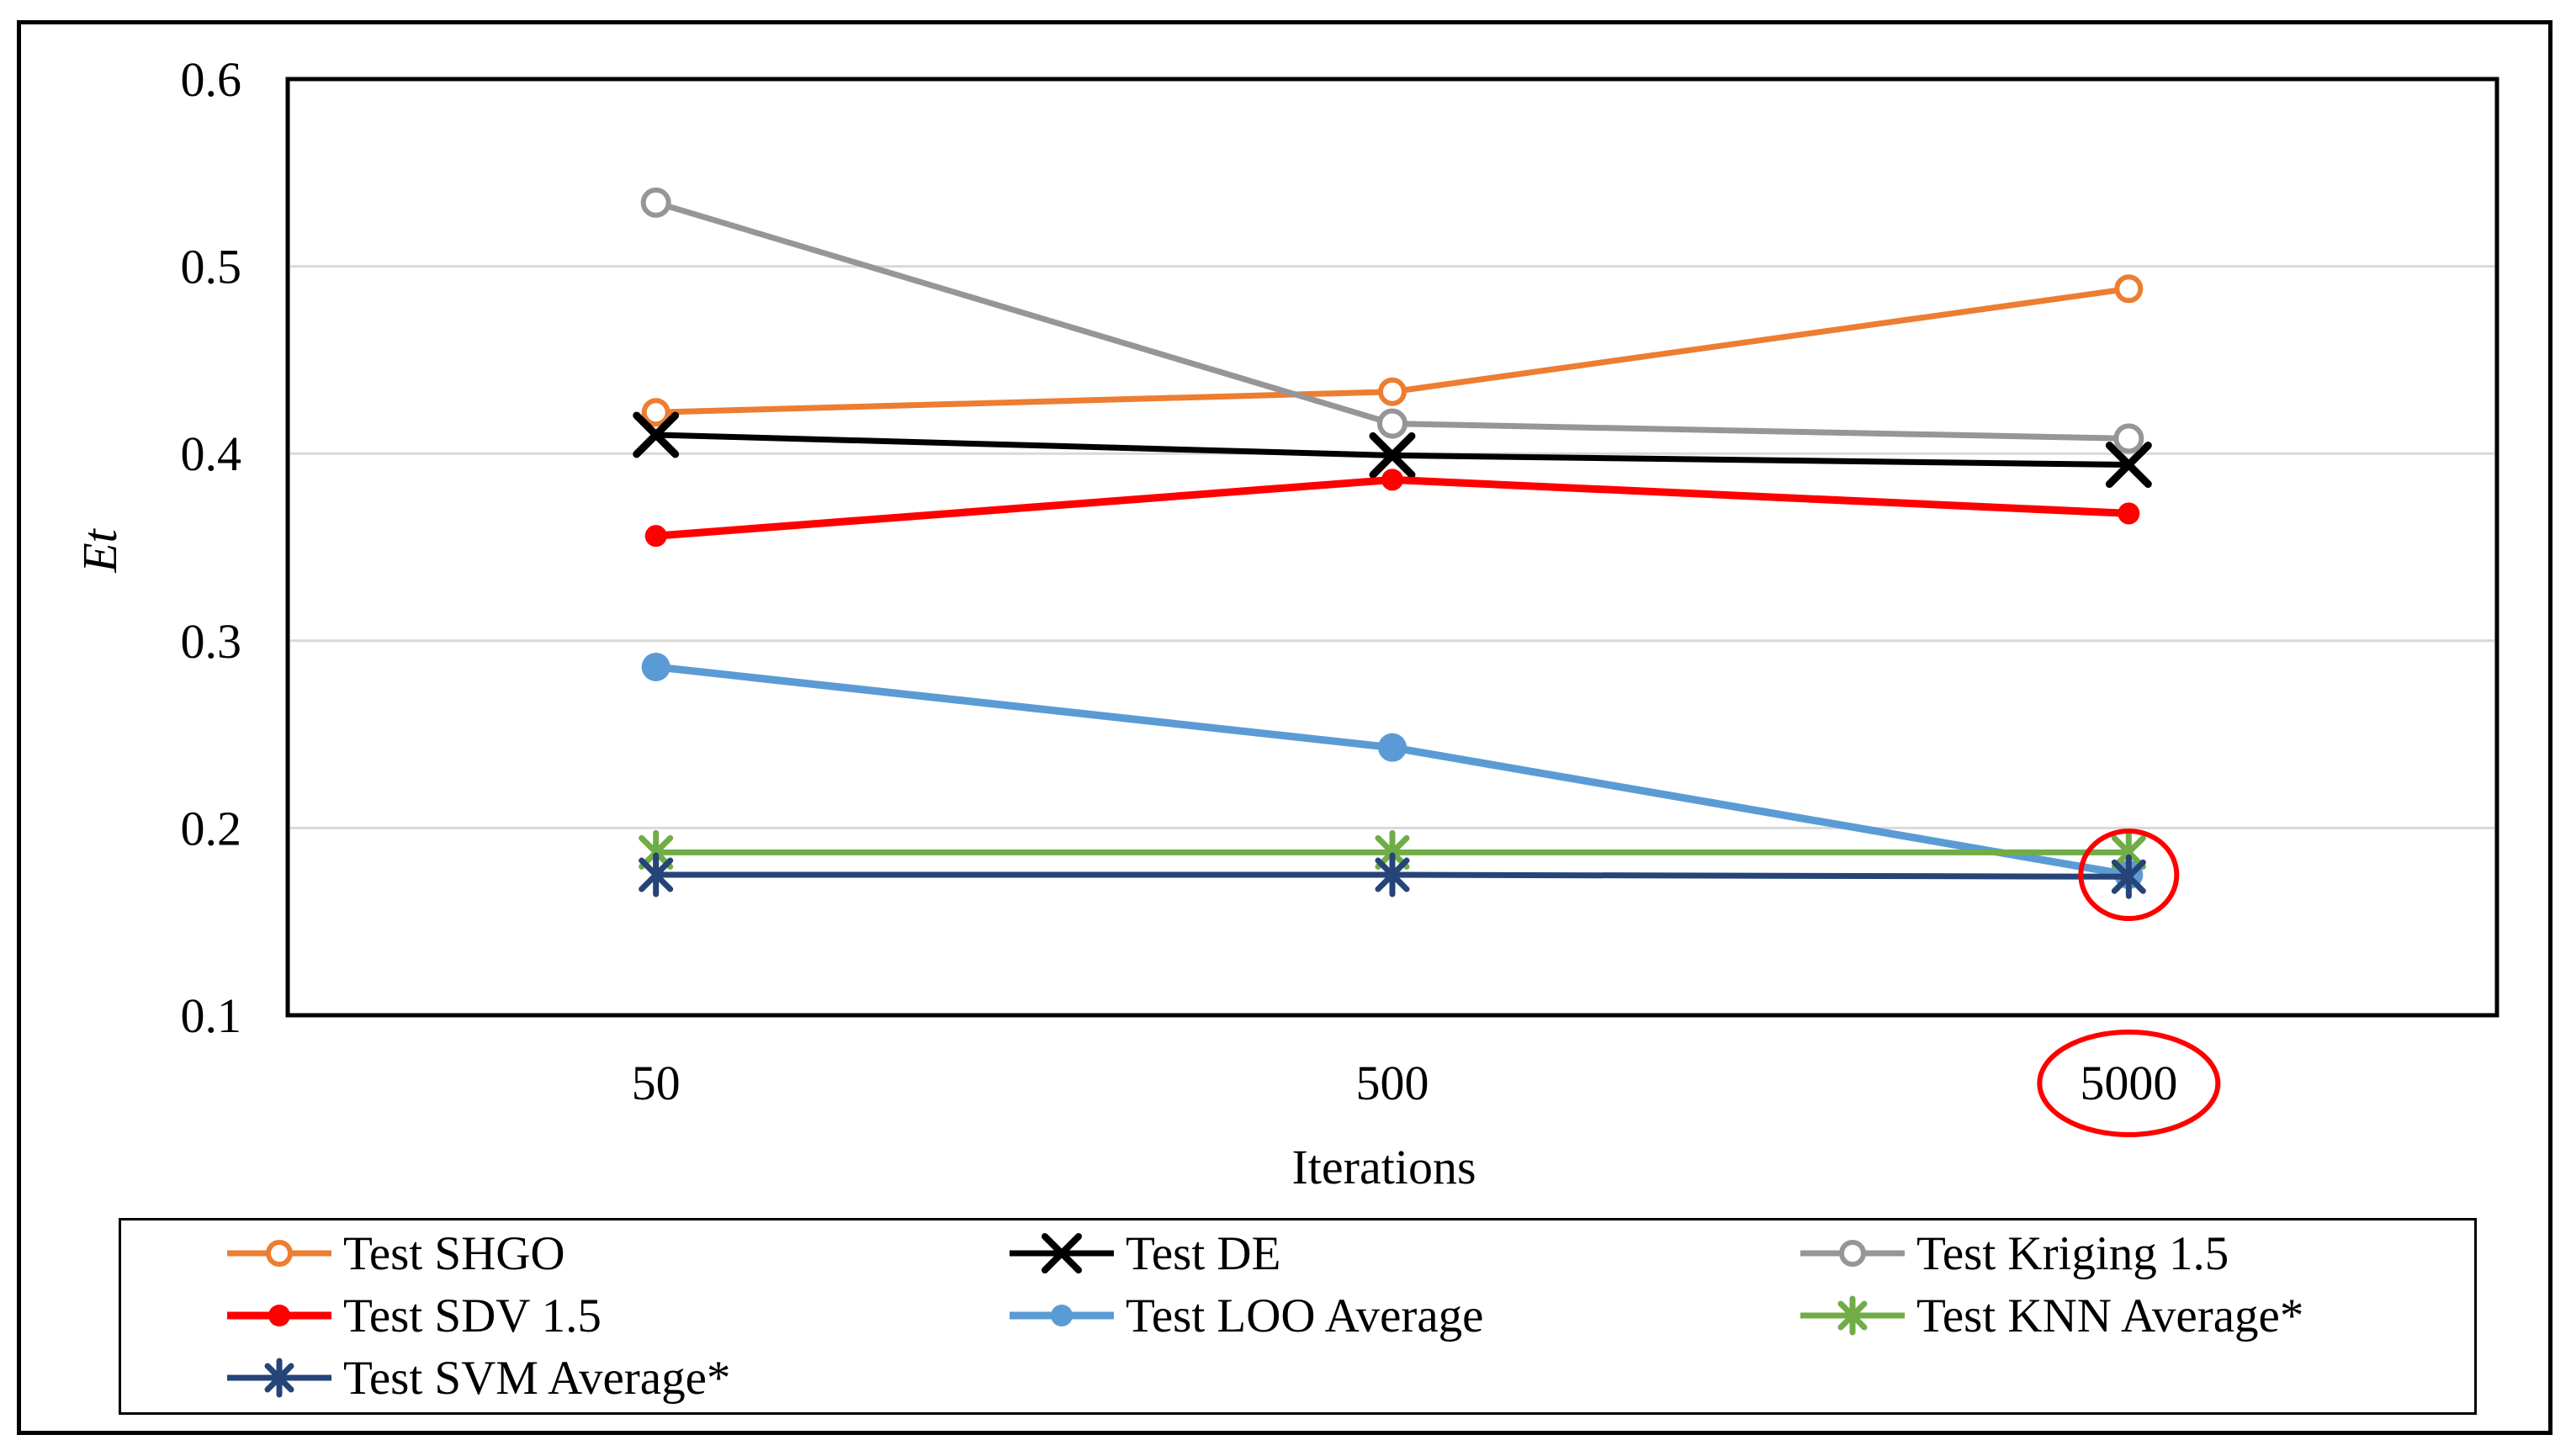 The image size is (2571, 1456). What do you see at coordinates (211, 1015) in the screenshot?
I see `y-tick-label: 0.1` at bounding box center [211, 1015].